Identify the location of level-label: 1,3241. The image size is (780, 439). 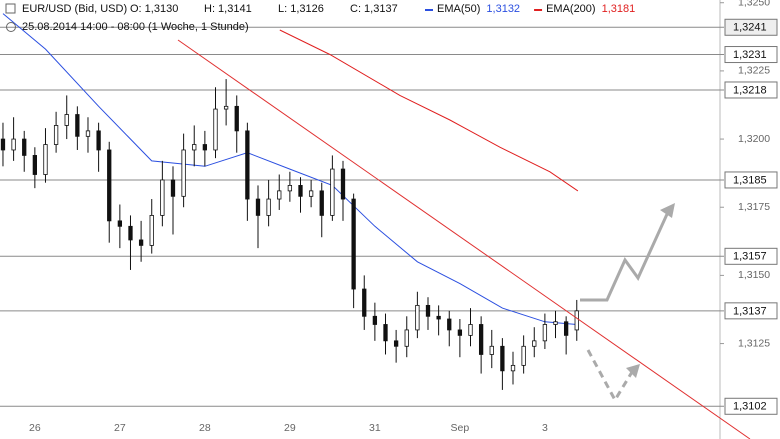
(750, 28).